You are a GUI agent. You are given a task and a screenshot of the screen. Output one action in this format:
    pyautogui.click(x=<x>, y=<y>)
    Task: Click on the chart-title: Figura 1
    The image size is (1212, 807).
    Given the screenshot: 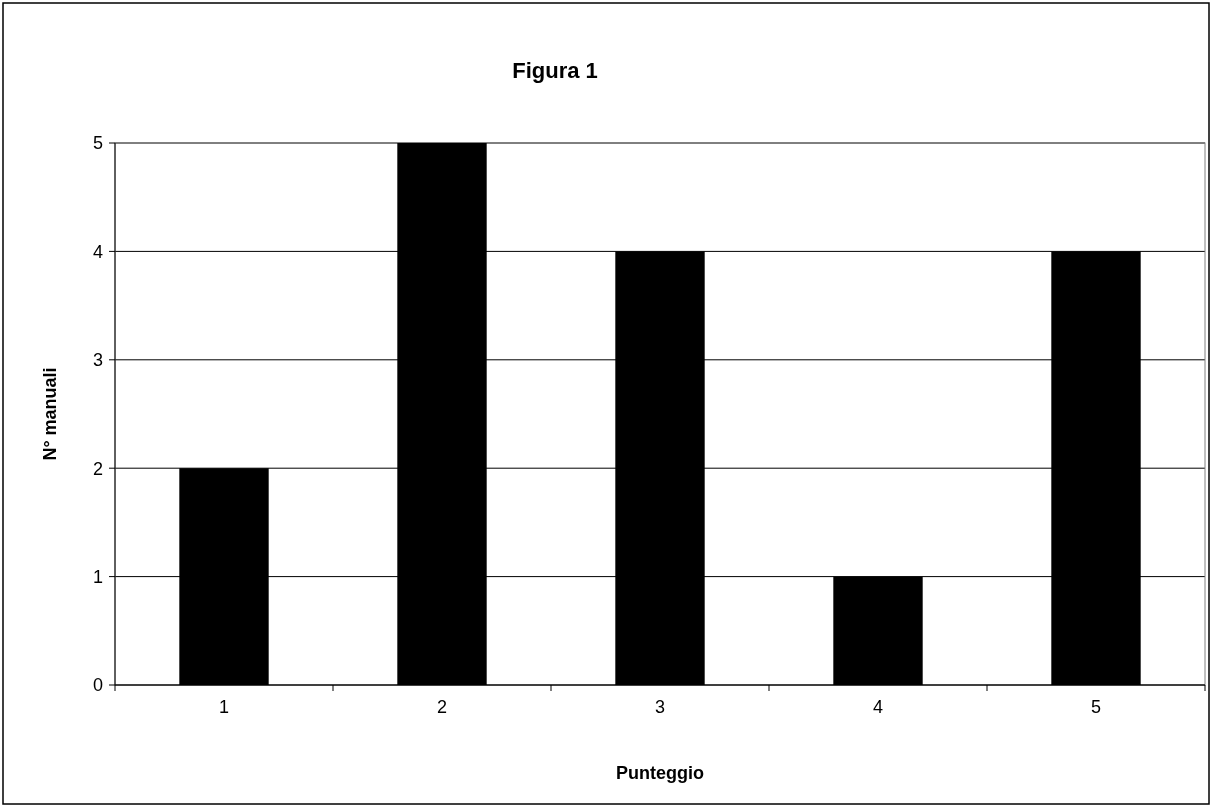 What is the action you would take?
    pyautogui.click(x=555, y=70)
    